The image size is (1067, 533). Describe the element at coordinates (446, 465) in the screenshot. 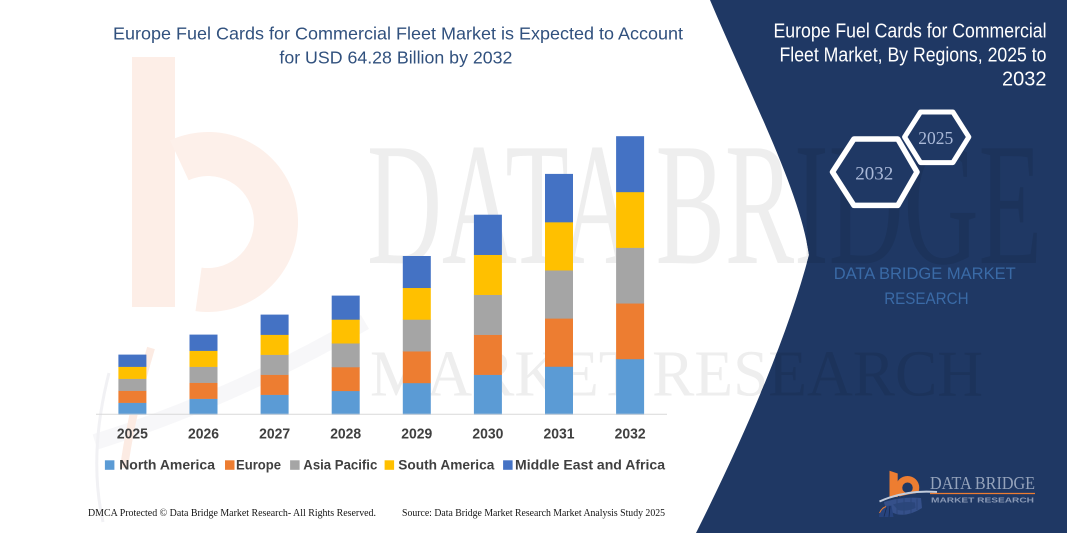

I see `svg-text: South America` at that location.